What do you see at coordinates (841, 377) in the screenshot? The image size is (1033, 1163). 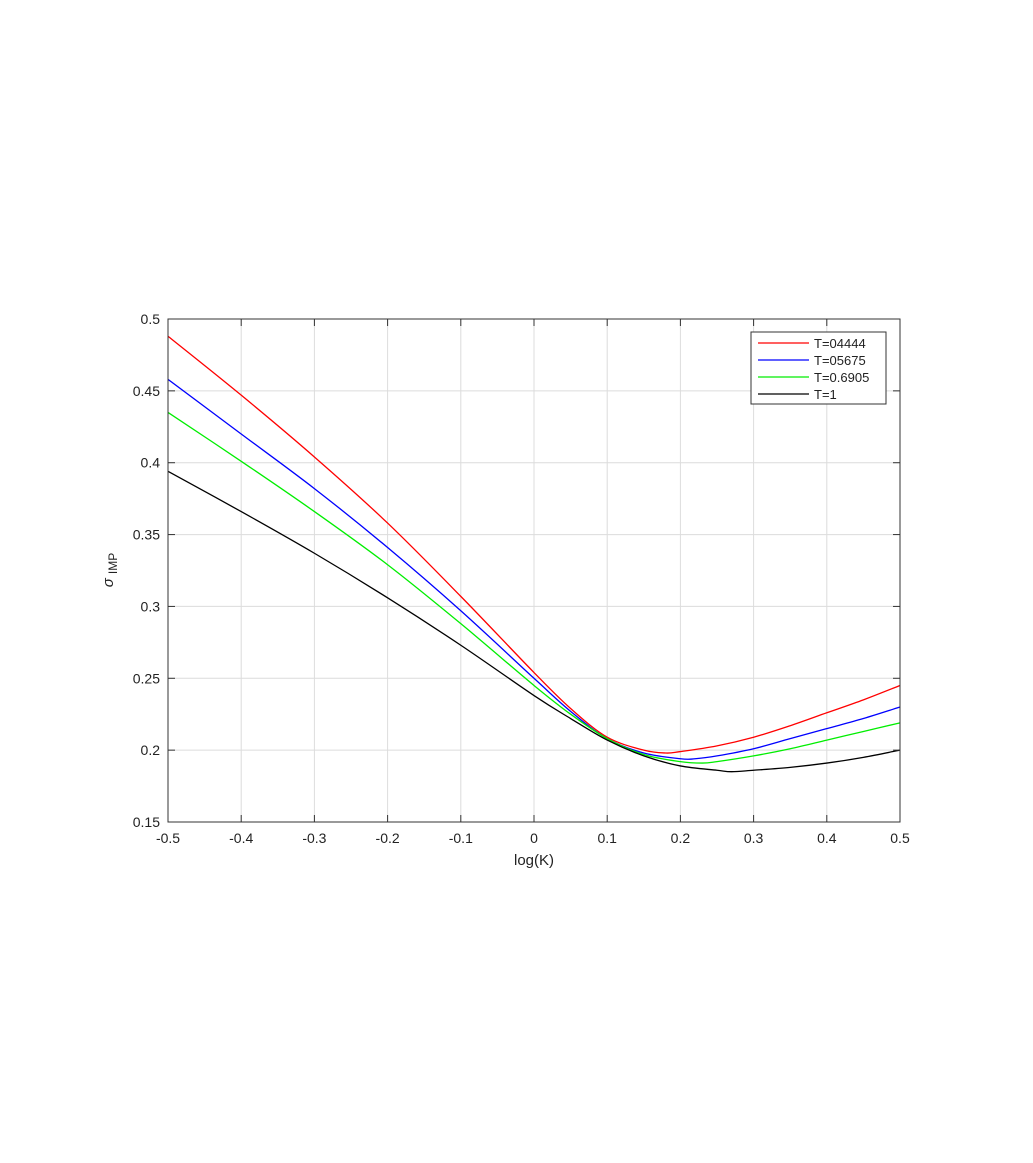 I see `legend-label-3: T=0.6905` at bounding box center [841, 377].